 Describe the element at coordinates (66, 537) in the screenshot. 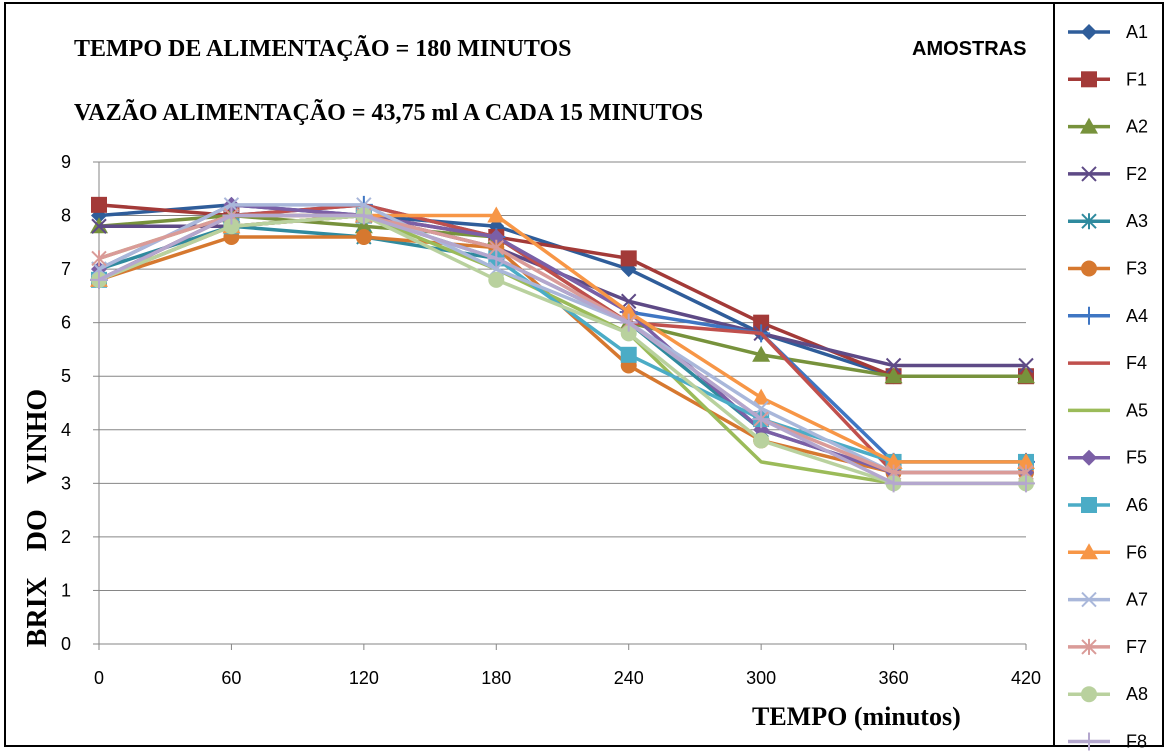

I see `y-tick-label: 2` at that location.